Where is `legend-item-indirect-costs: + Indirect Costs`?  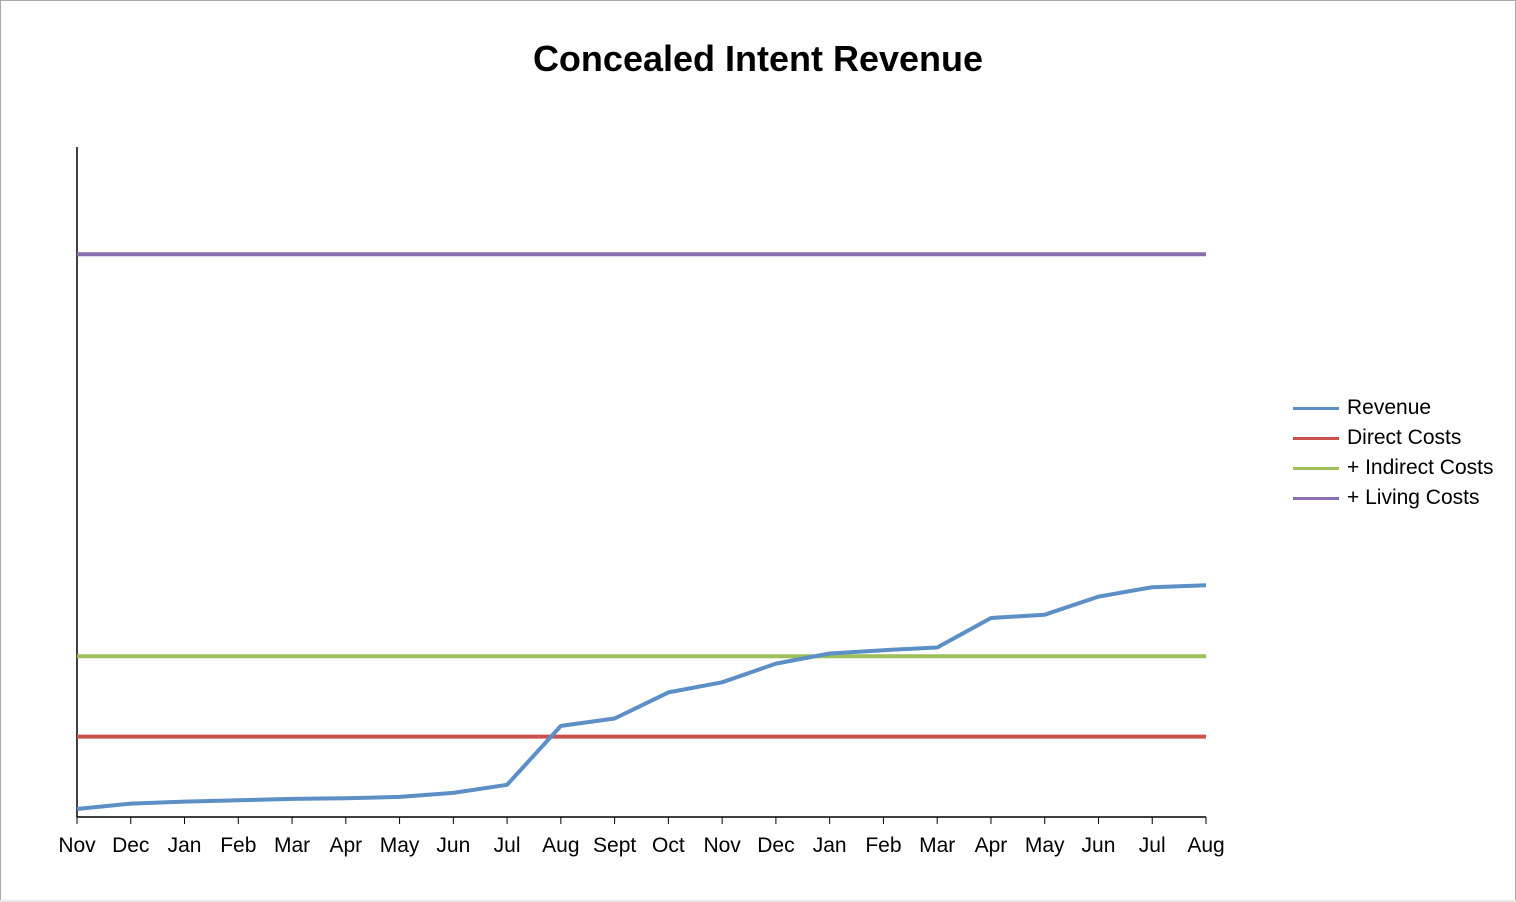 legend-item-indirect-costs: + Indirect Costs is located at coordinates (1393, 468).